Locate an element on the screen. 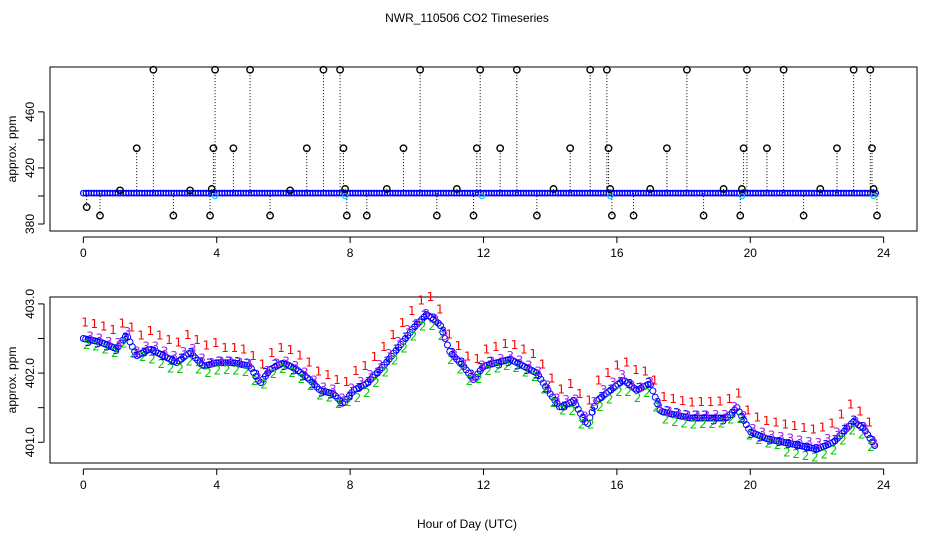 This screenshot has height=540, width=936. baseline-point-alt is located at coordinates (215, 196).